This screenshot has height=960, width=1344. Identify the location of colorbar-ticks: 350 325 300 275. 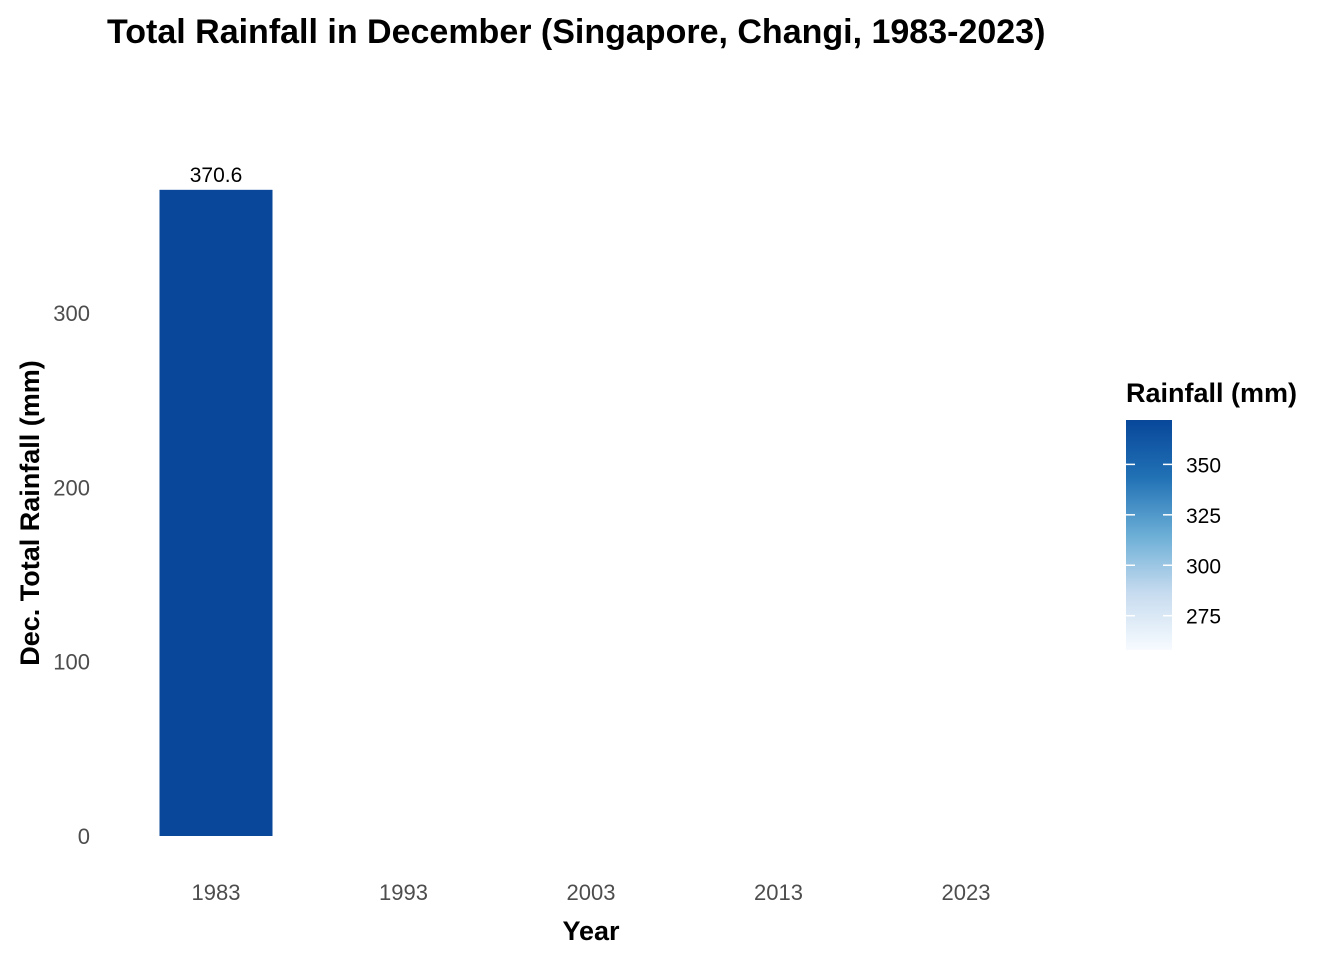
(1173, 541).